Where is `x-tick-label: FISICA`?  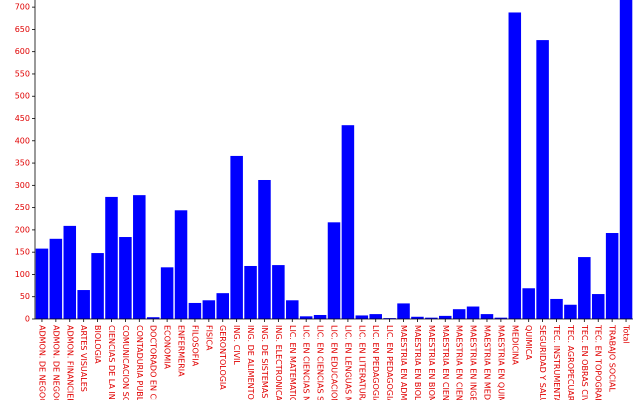
x-tick-label: FISICA is located at coordinates (208, 338).